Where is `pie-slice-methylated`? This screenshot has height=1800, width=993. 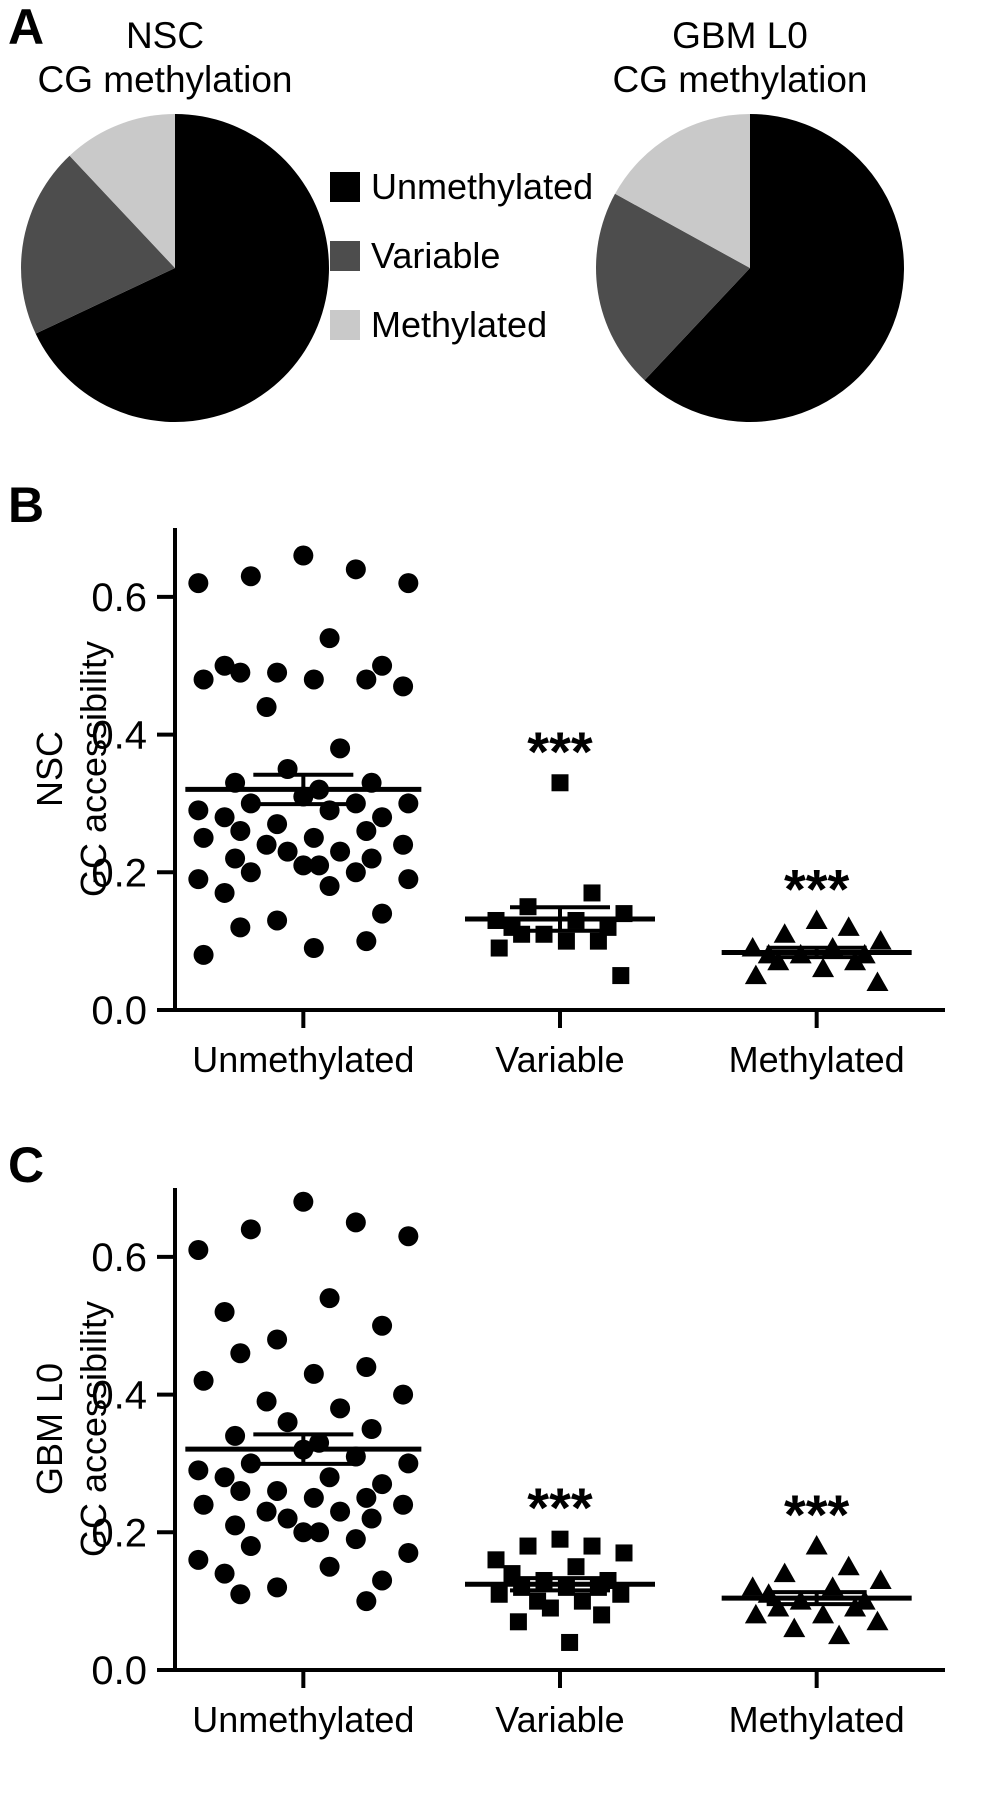
pie-slice-methylated is located at coordinates (682, 191).